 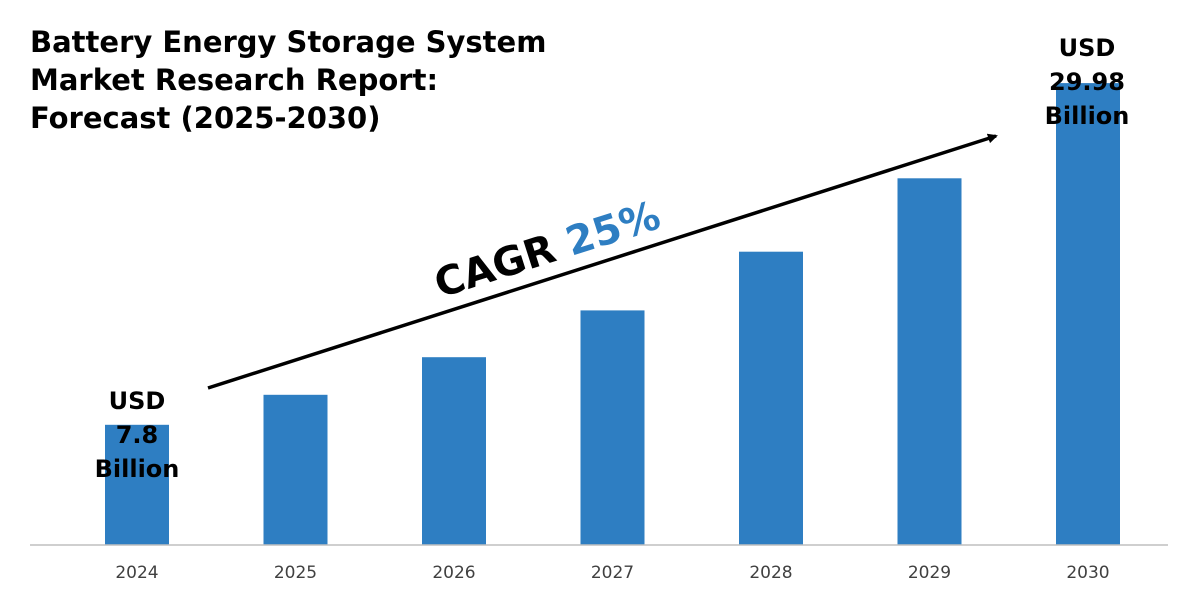 I want to click on end-value-label: USD 29.98 Billion, so click(x=1087, y=82).